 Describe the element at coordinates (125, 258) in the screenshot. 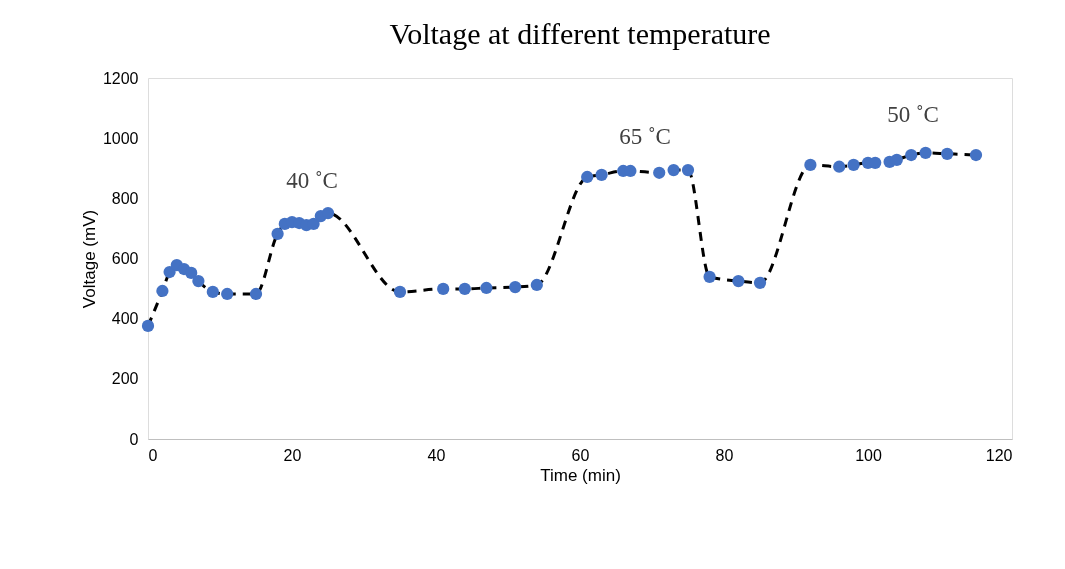

I see `y-tick-label: 600` at that location.